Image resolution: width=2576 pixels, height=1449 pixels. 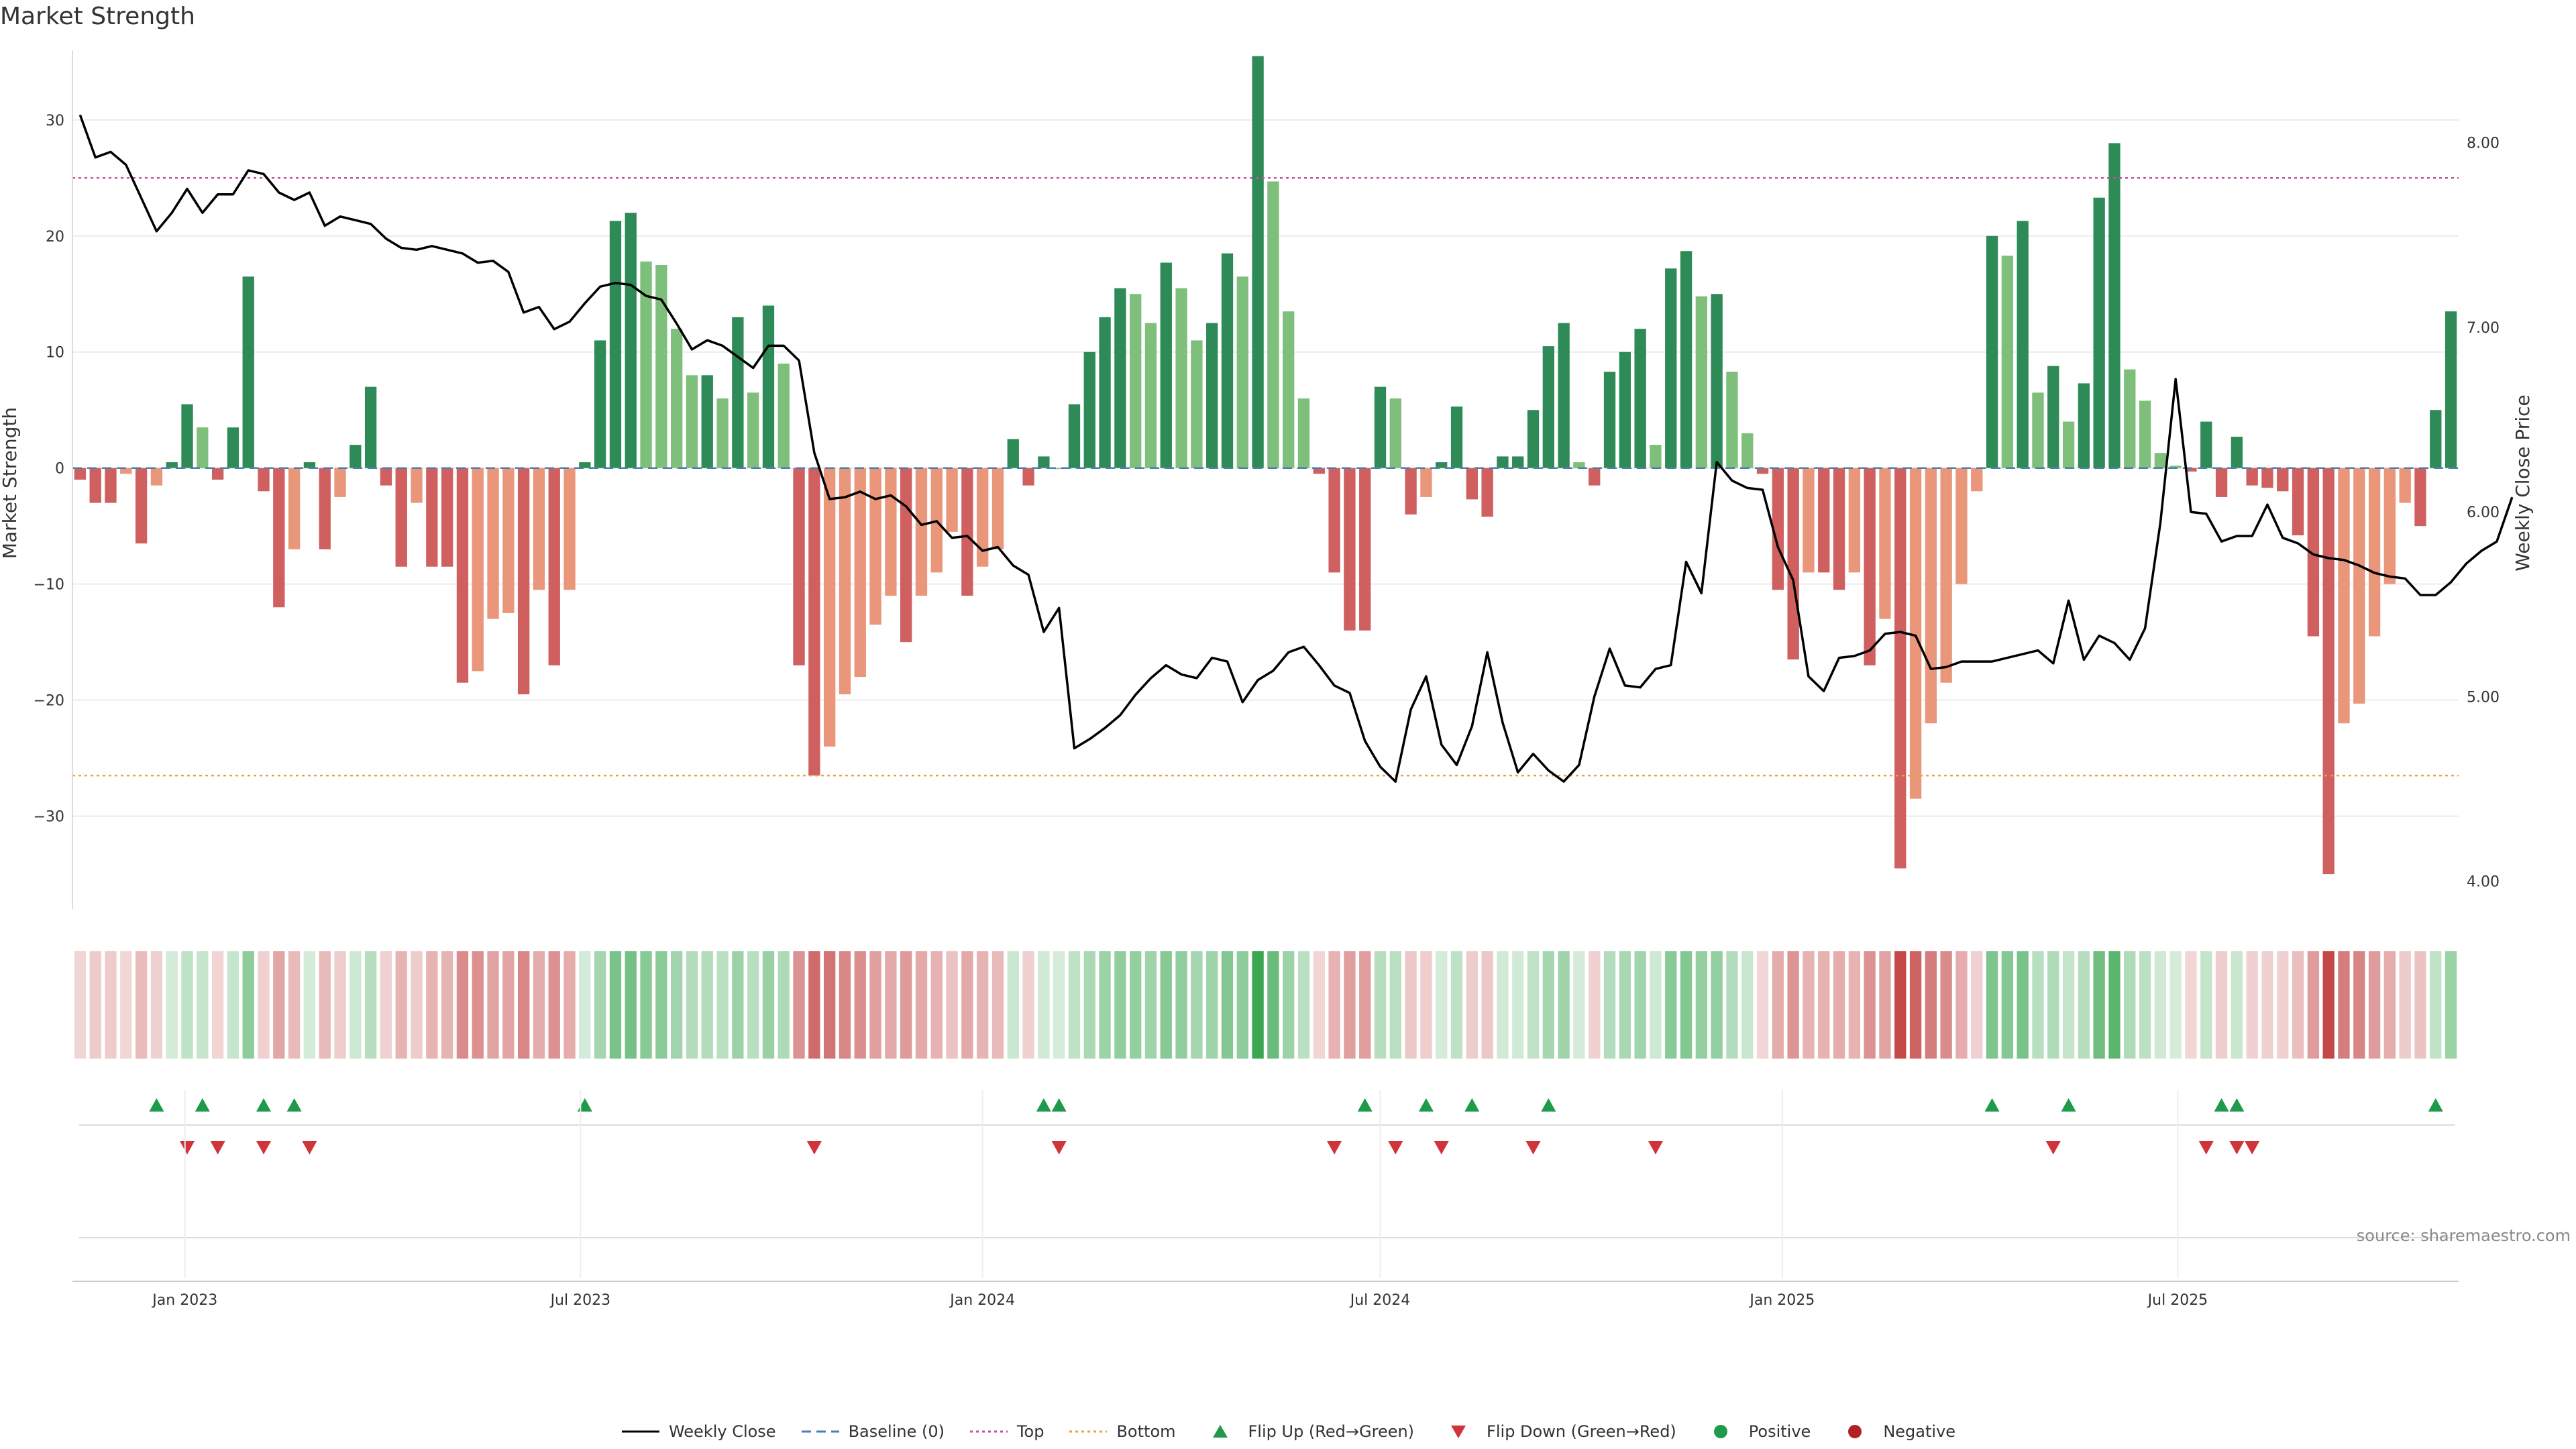 What do you see at coordinates (722, 1431) in the screenshot?
I see `legend-label: Weekly Close` at bounding box center [722, 1431].